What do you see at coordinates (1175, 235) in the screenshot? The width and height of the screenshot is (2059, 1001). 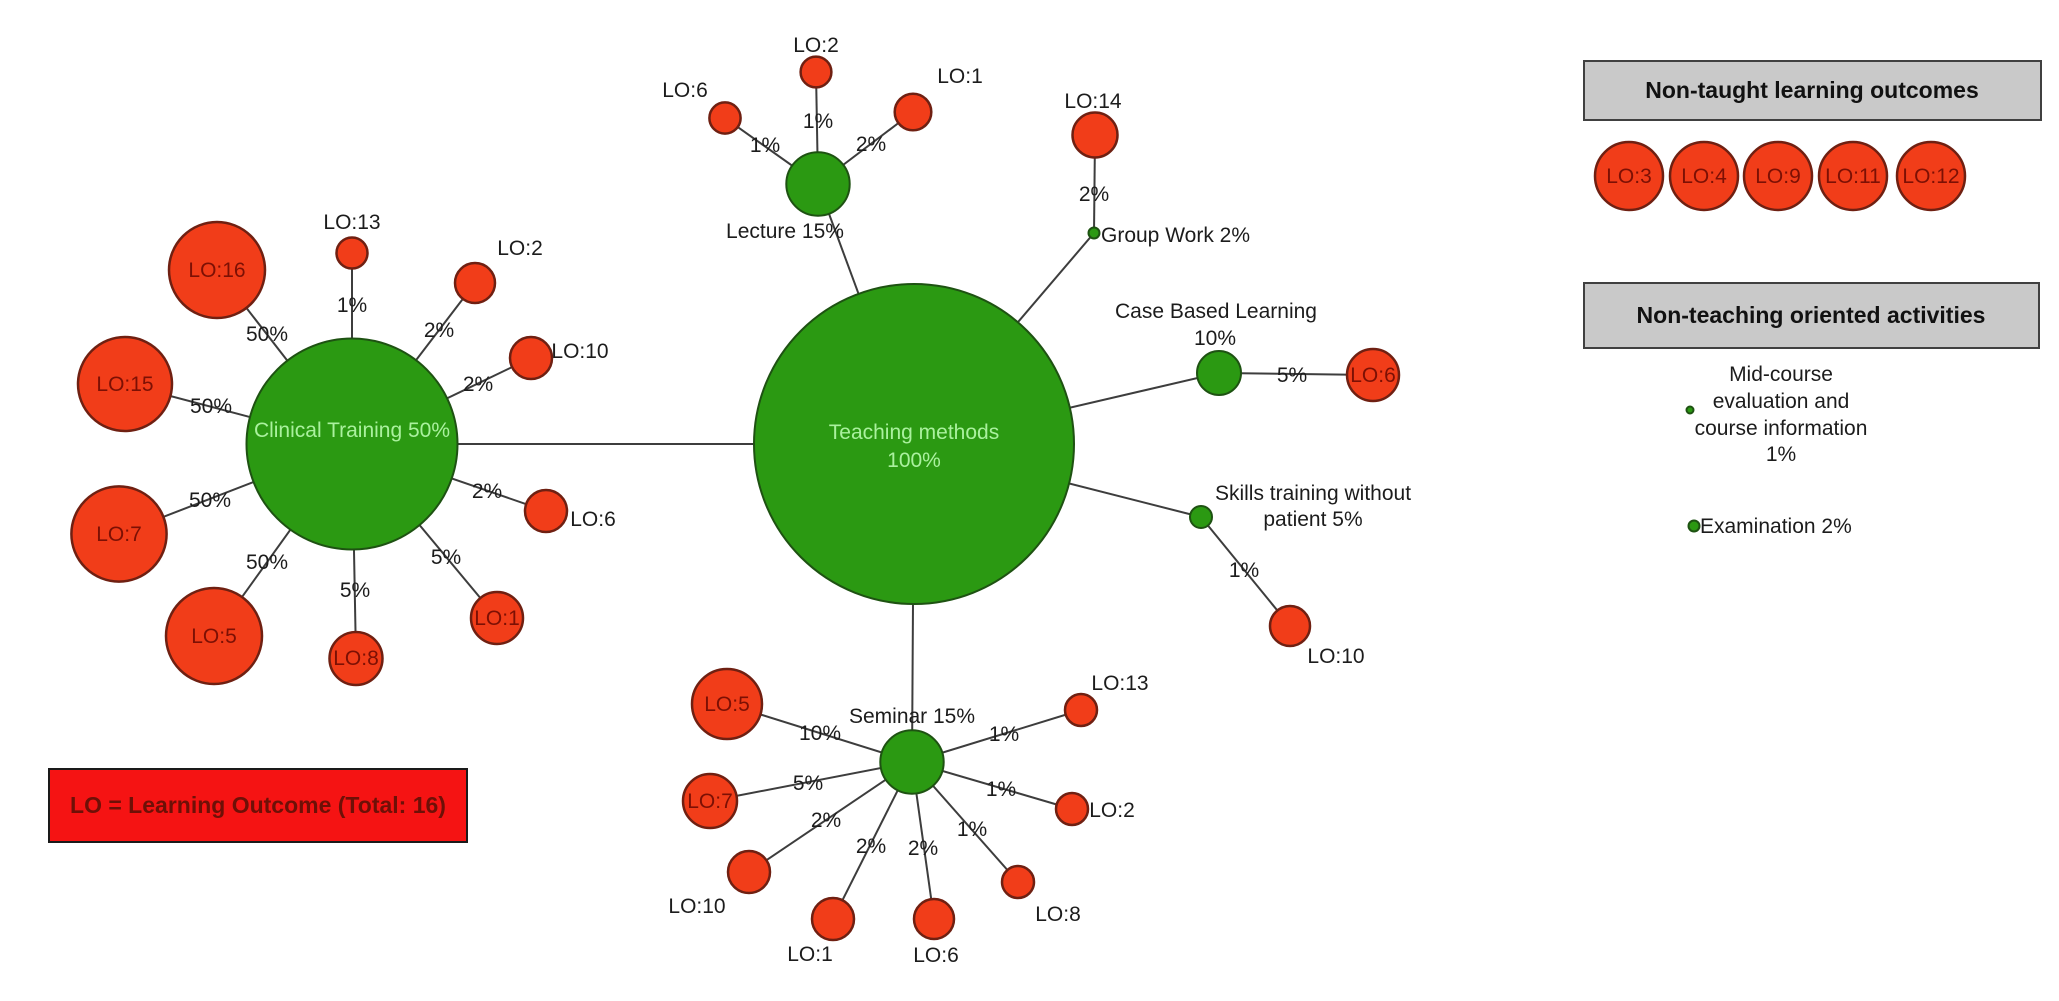 I see `svg-text: Group Work 2%` at bounding box center [1175, 235].